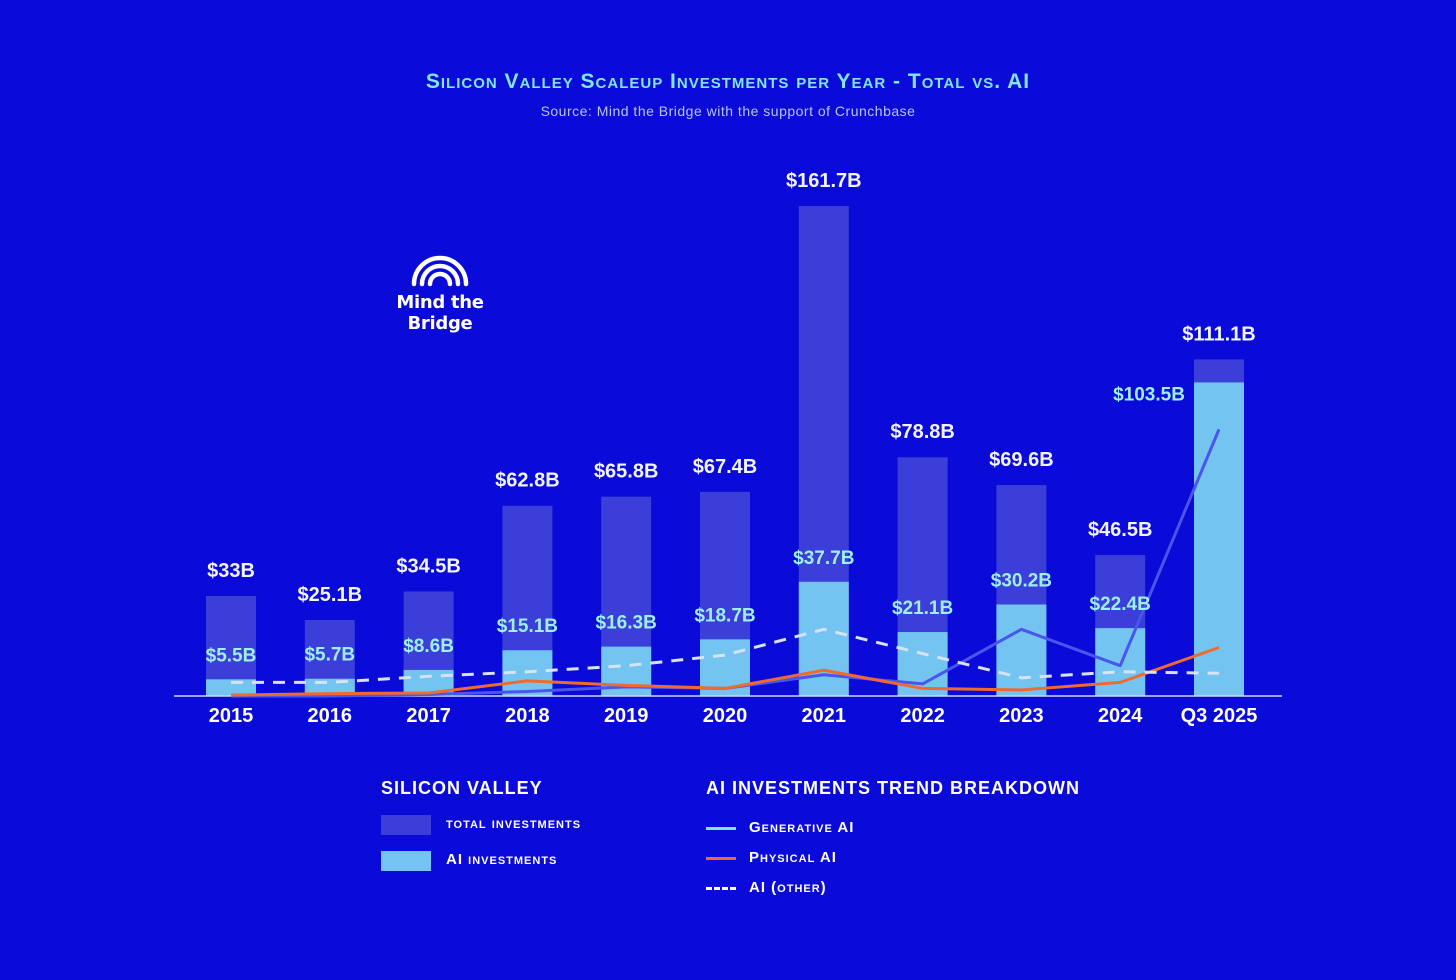  Describe the element at coordinates (231, 655) in the screenshot. I see `data-label-ai: $5.5B` at that location.